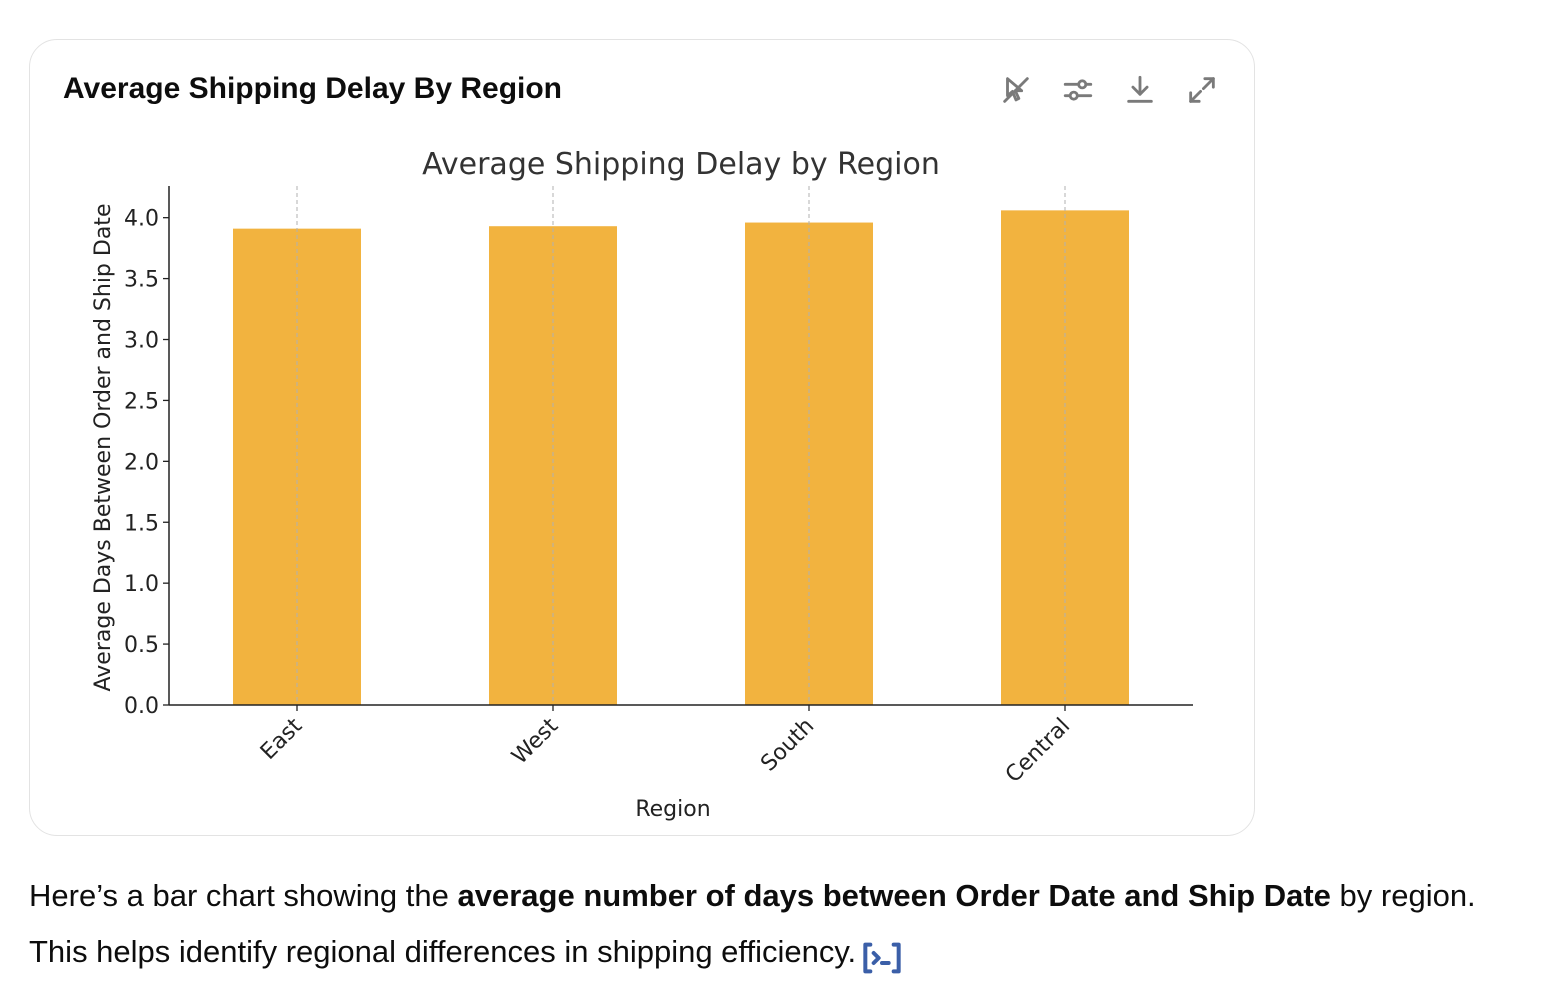 Image resolution: width=1550 pixels, height=998 pixels. Describe the element at coordinates (141, 706) in the screenshot. I see `y-tick-label: 0.0` at that location.